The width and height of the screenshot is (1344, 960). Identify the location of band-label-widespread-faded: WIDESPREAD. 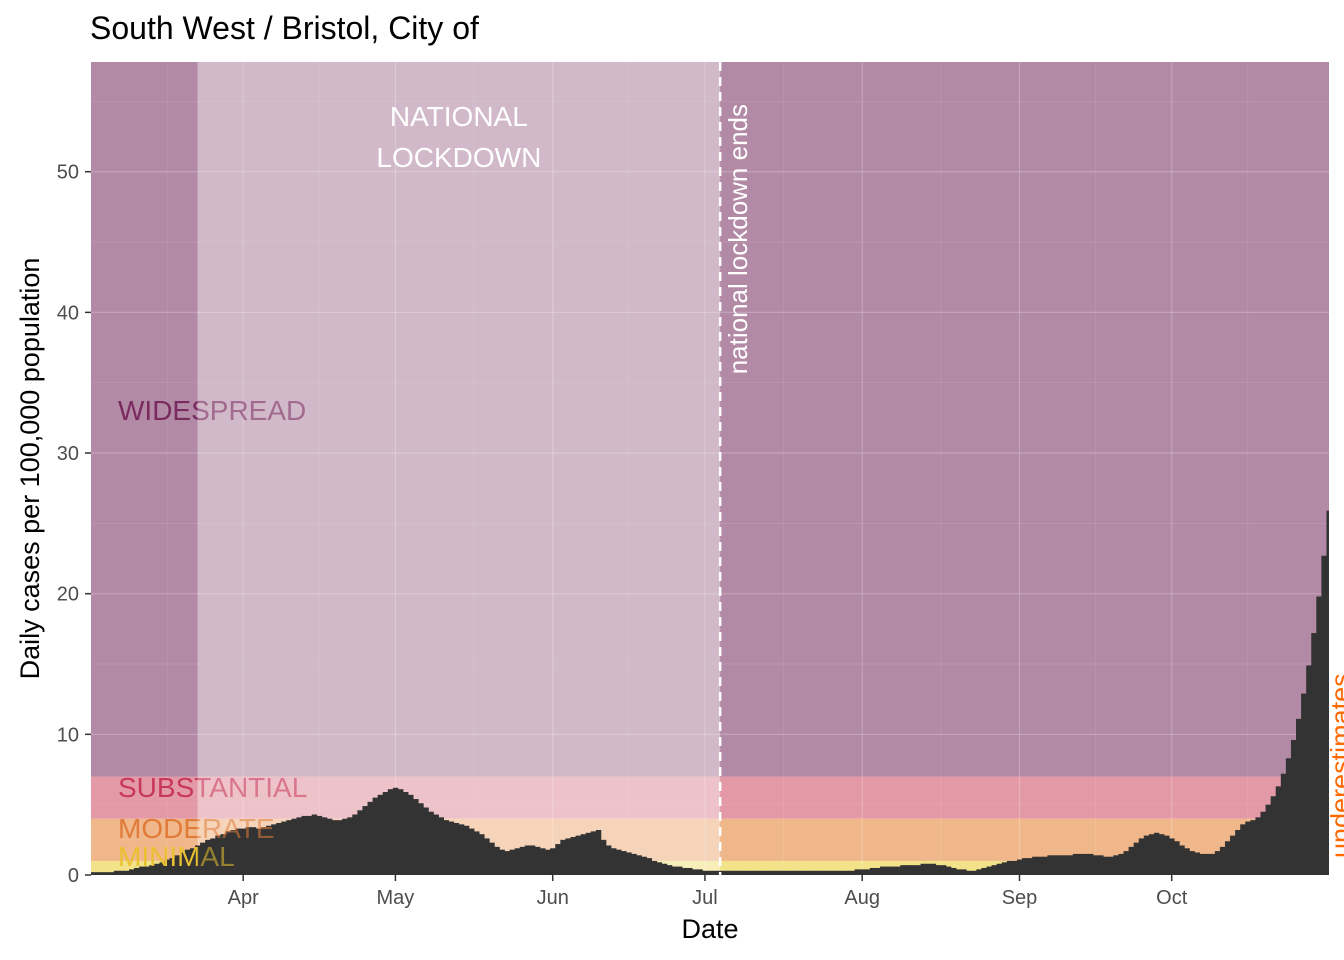
(212, 410).